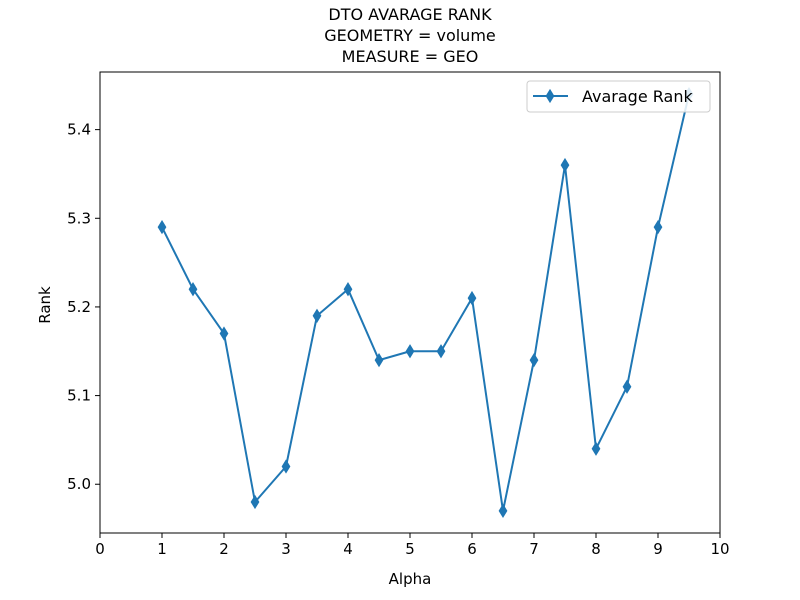 Image resolution: width=800 pixels, height=600 pixels. What do you see at coordinates (637, 96) in the screenshot?
I see `legend-entry-label: Avarage Rank` at bounding box center [637, 96].